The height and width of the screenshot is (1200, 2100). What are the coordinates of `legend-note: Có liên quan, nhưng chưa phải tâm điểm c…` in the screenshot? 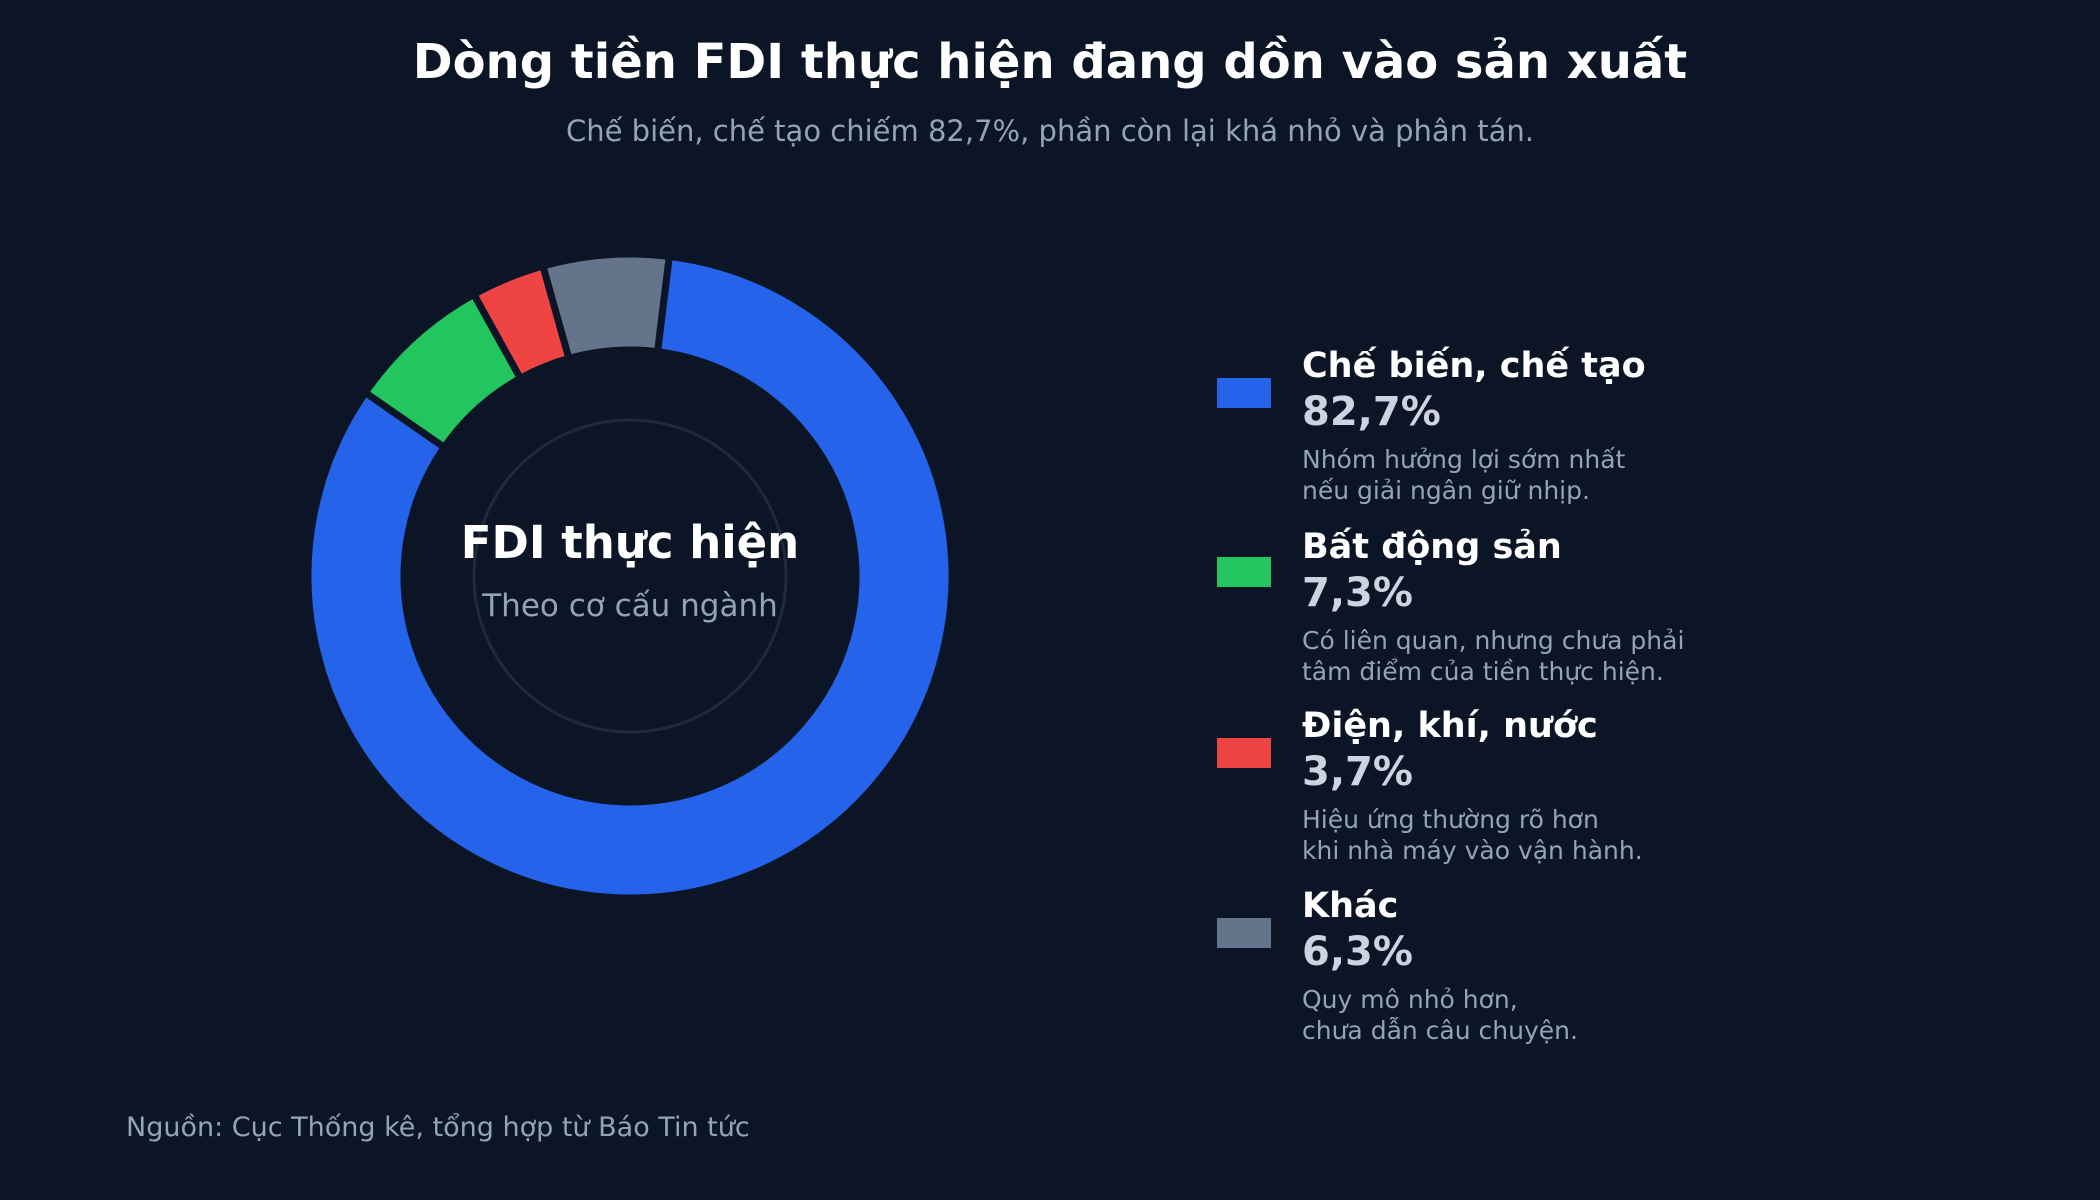 It's located at (1493, 656).